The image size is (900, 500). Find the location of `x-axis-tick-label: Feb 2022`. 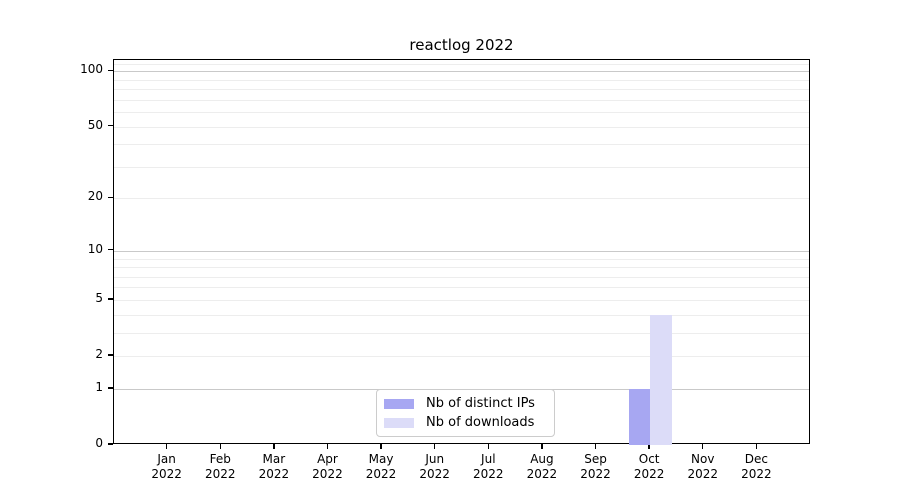

x-axis-tick-label: Feb 2022 is located at coordinates (220, 467).